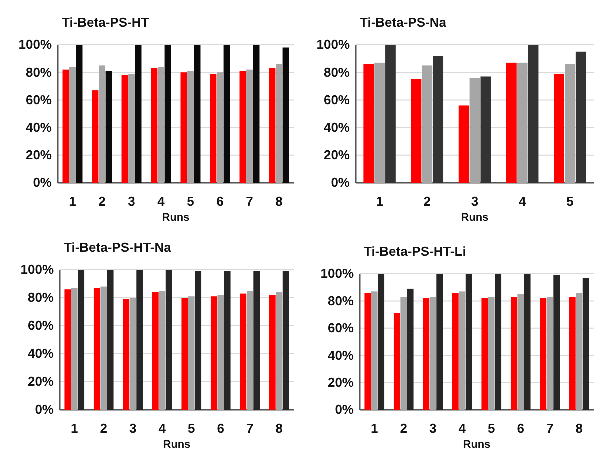  What do you see at coordinates (72, 202) in the screenshot?
I see `x-tick-label: 1` at bounding box center [72, 202].